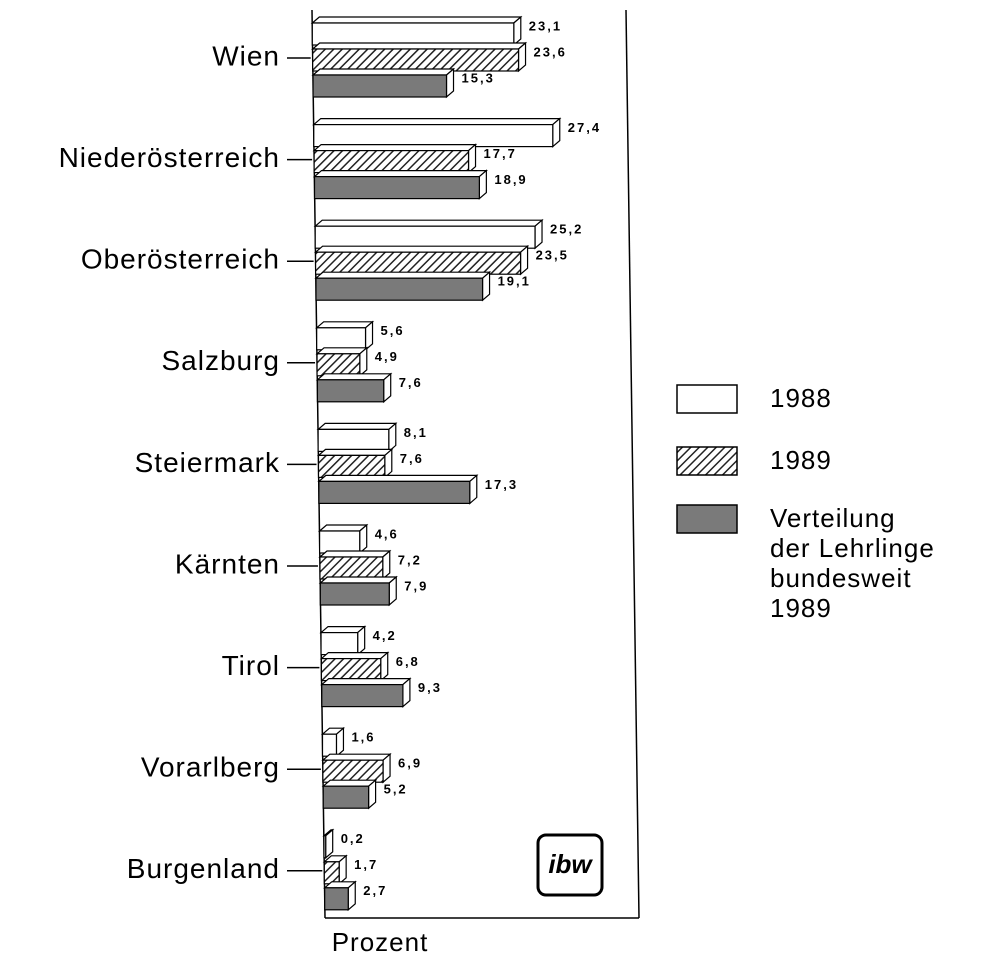  What do you see at coordinates (500, 153) in the screenshot?
I see `value-label: 17,7` at bounding box center [500, 153].